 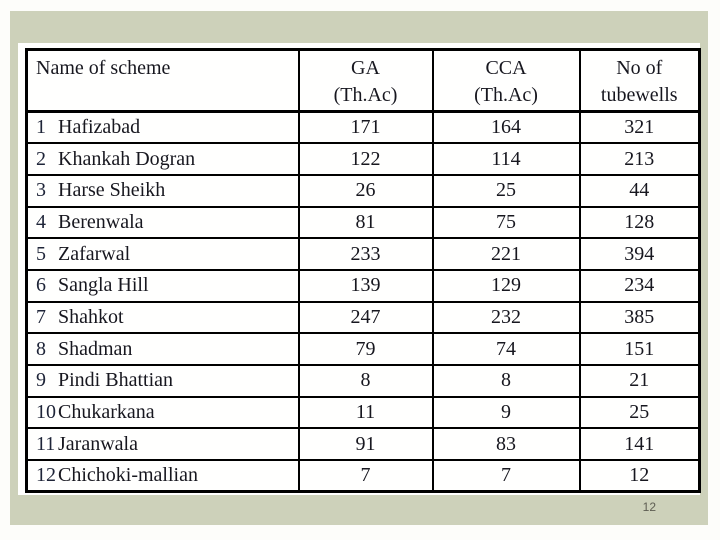 What do you see at coordinates (127, 158) in the screenshot?
I see `scheme-name: Khankah Dogran` at bounding box center [127, 158].